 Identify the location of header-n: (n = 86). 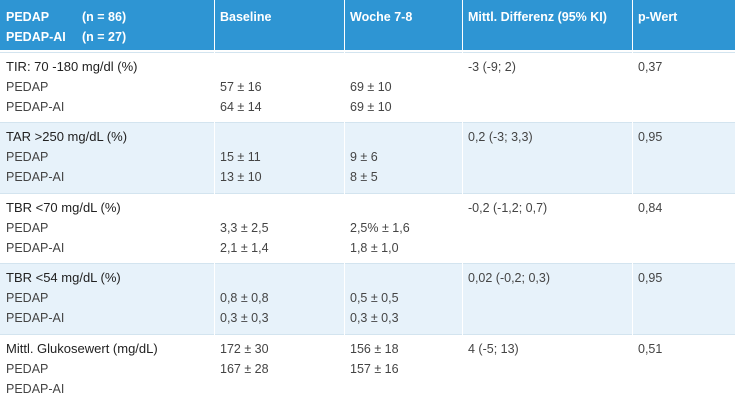
(104, 17).